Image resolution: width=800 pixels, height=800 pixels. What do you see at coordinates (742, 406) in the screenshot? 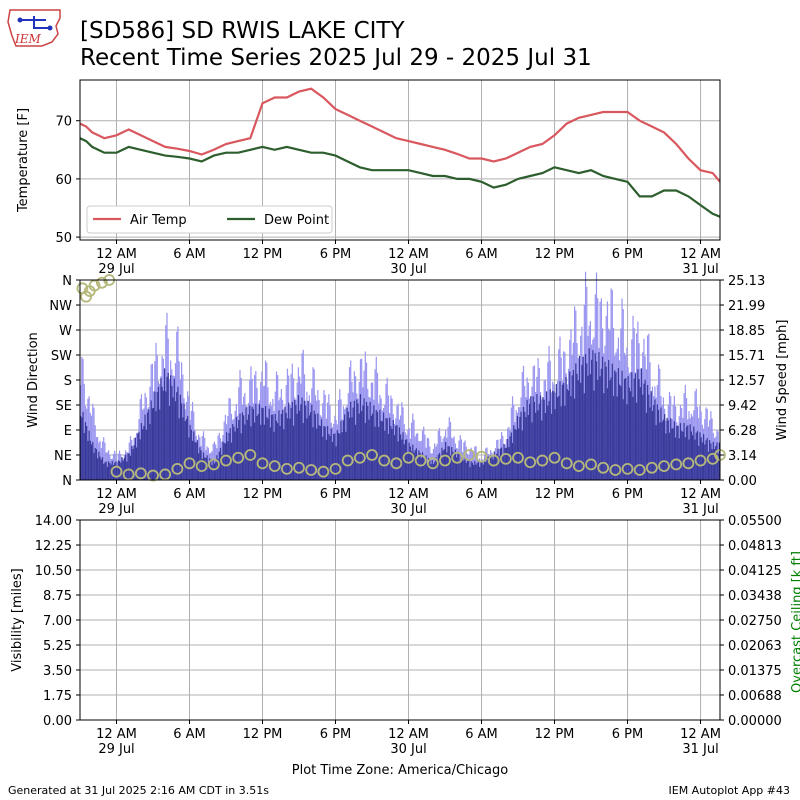
I see `y2-tick-label: 9.42` at bounding box center [742, 406].